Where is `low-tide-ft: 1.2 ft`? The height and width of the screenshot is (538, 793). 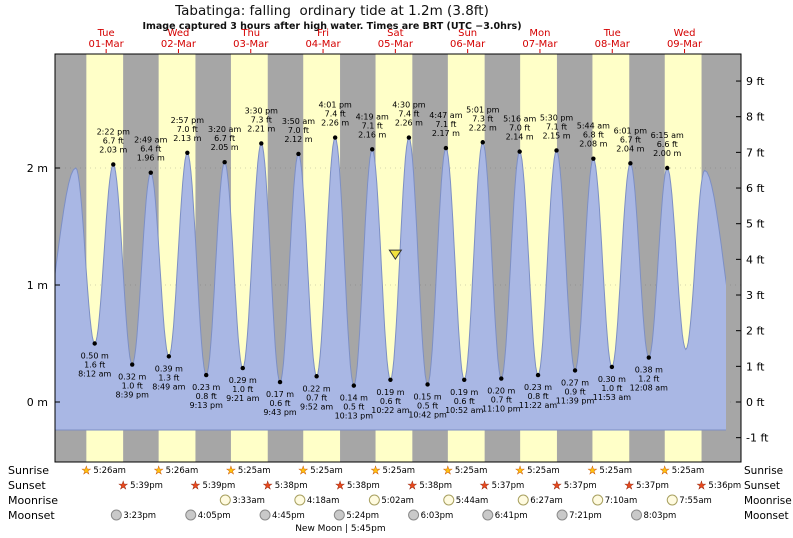
low-tide-ft: 1.2 ft is located at coordinates (648, 379).